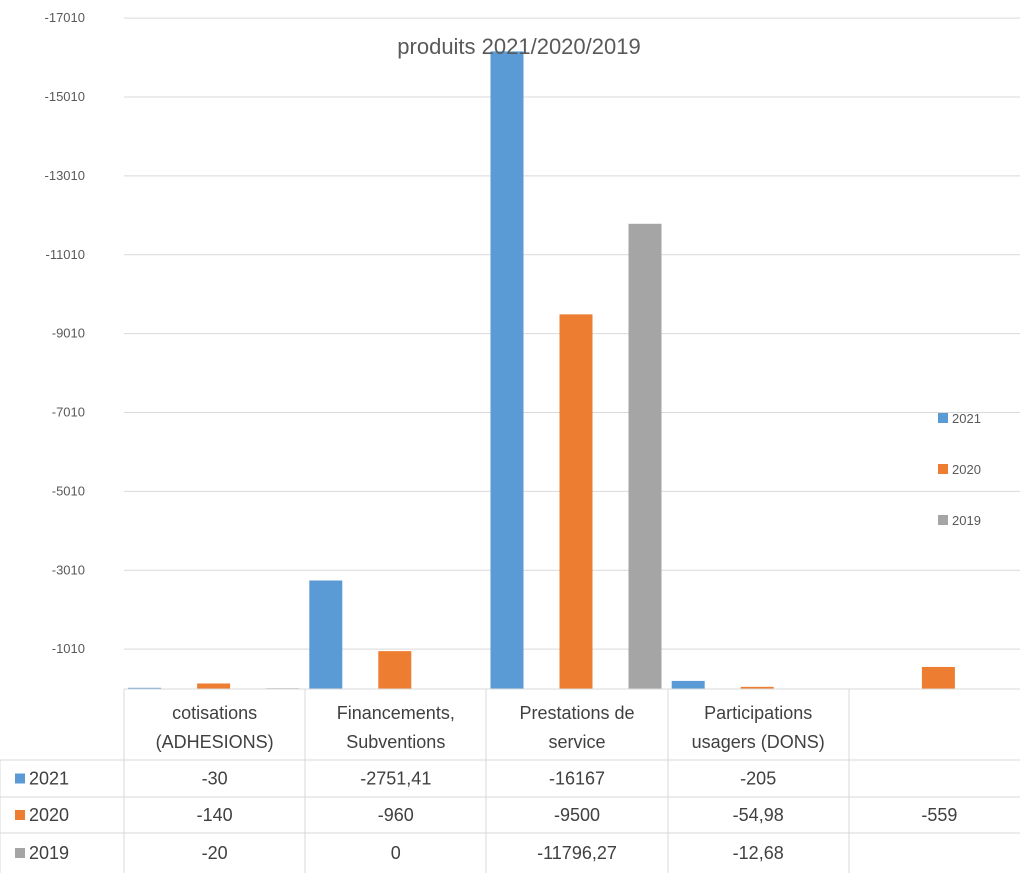  Describe the element at coordinates (518, 46) in the screenshot. I see `chart-title: produits 2021/2020/2019` at that location.